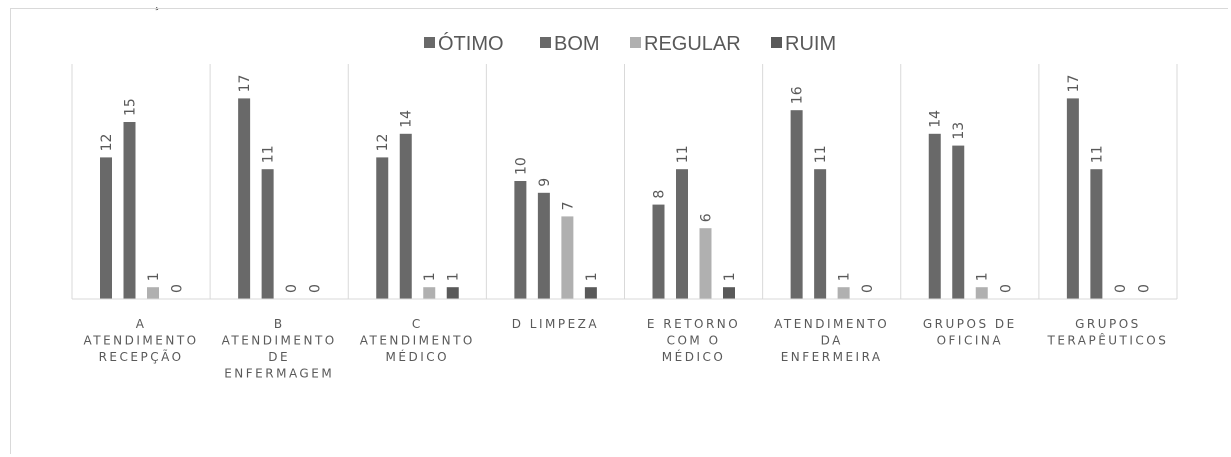 The image size is (1231, 457). Describe the element at coordinates (832, 357) in the screenshot. I see `category-label: ENFERMEIRA` at that location.